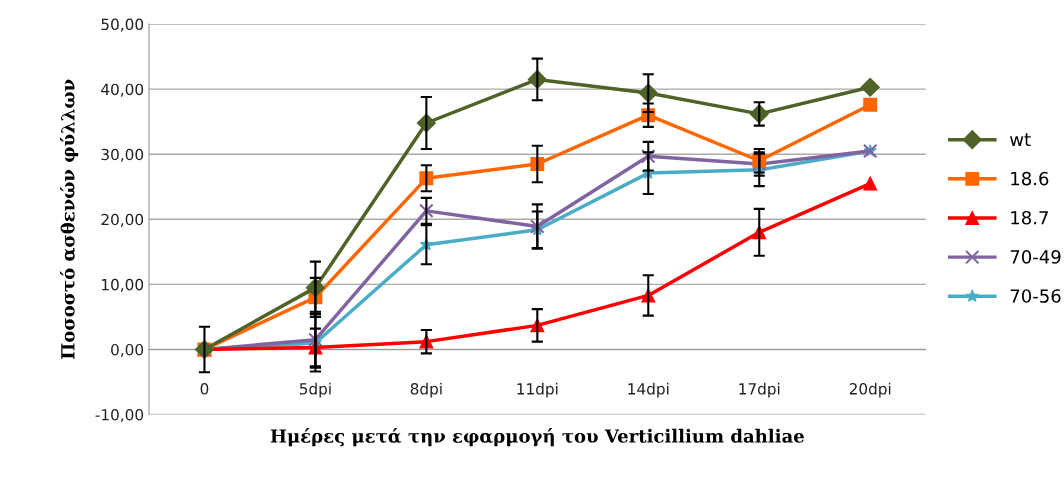 The width and height of the screenshot is (1064, 482). Describe the element at coordinates (1029, 217) in the screenshot. I see `legend-label: 18.7` at that location.